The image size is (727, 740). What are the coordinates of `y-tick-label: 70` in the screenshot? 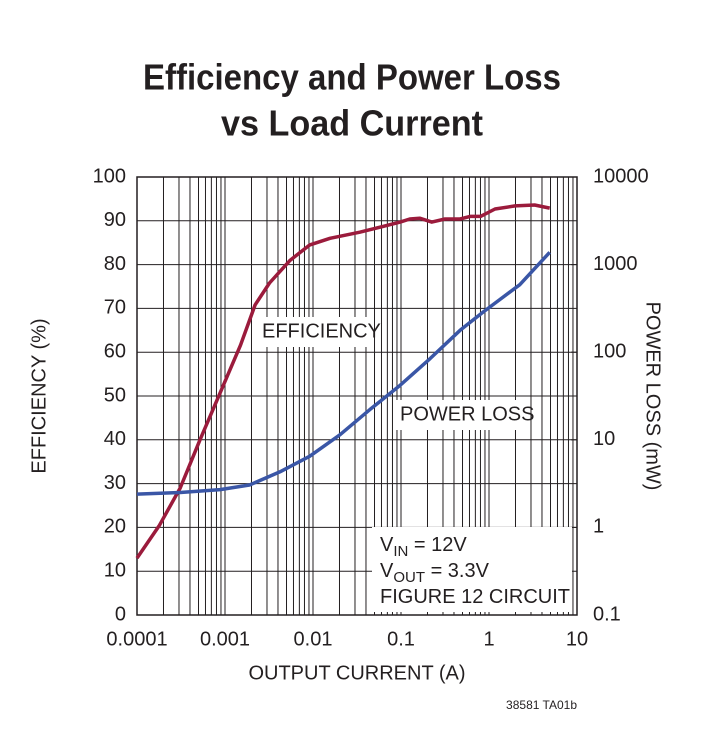 It's located at (115, 308).